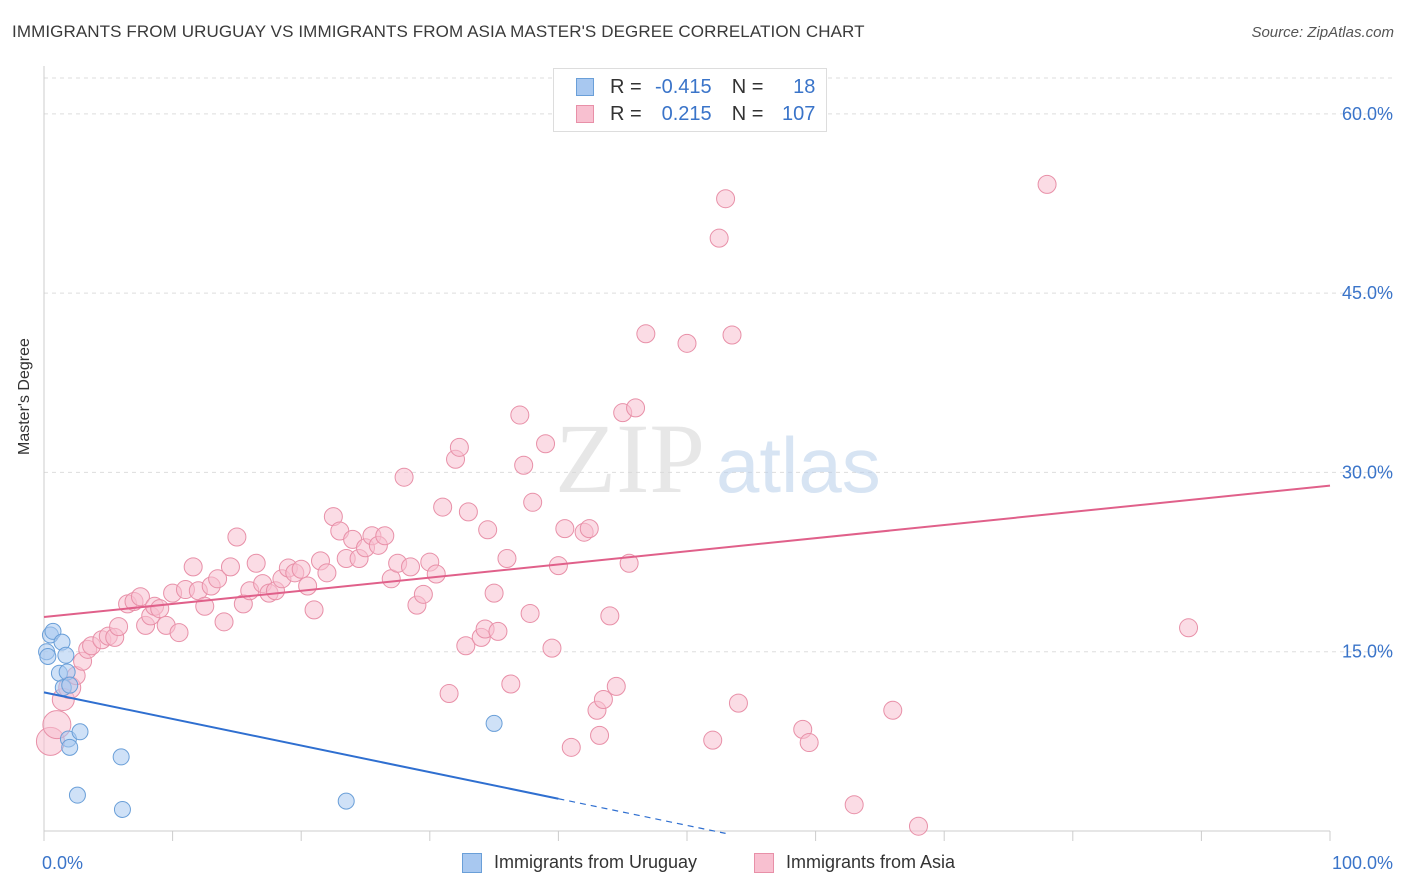 The height and width of the screenshot is (892, 1406). What do you see at coordinates (690, 100) in the screenshot?
I see `correlation-legend: R = -0.415 N = 18 R = 0.215 N = 107` at bounding box center [690, 100].